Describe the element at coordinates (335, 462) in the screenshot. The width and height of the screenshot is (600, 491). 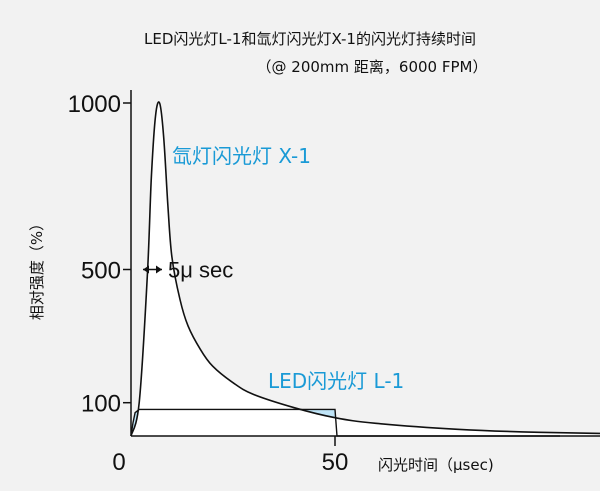
I see `x-tick-label: 50` at that location.